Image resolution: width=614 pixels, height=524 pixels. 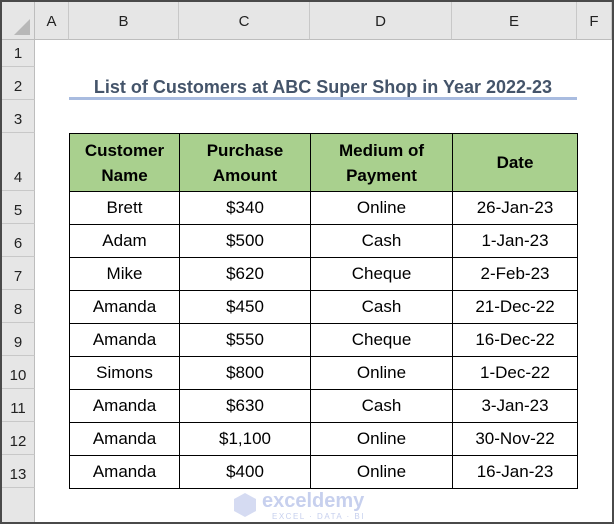 I want to click on row-header-7: 7, so click(x=18, y=273).